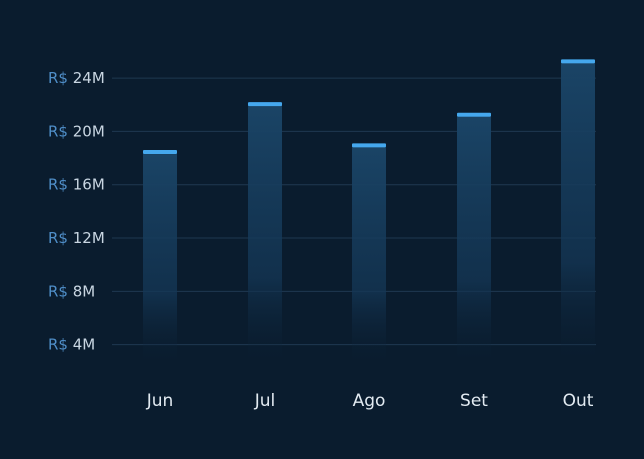 The image size is (644, 459). What do you see at coordinates (265, 238) in the screenshot?
I see `bar-jul` at bounding box center [265, 238].